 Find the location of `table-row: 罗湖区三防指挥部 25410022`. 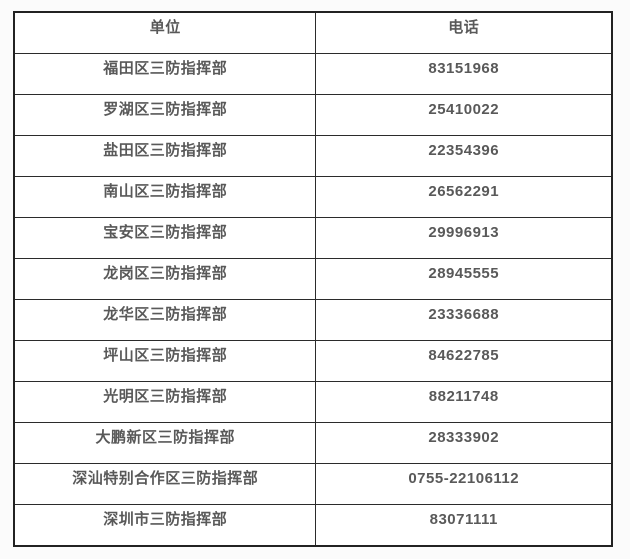

table-row: 罗湖区三防指挥部 25410022 is located at coordinates (313, 115).